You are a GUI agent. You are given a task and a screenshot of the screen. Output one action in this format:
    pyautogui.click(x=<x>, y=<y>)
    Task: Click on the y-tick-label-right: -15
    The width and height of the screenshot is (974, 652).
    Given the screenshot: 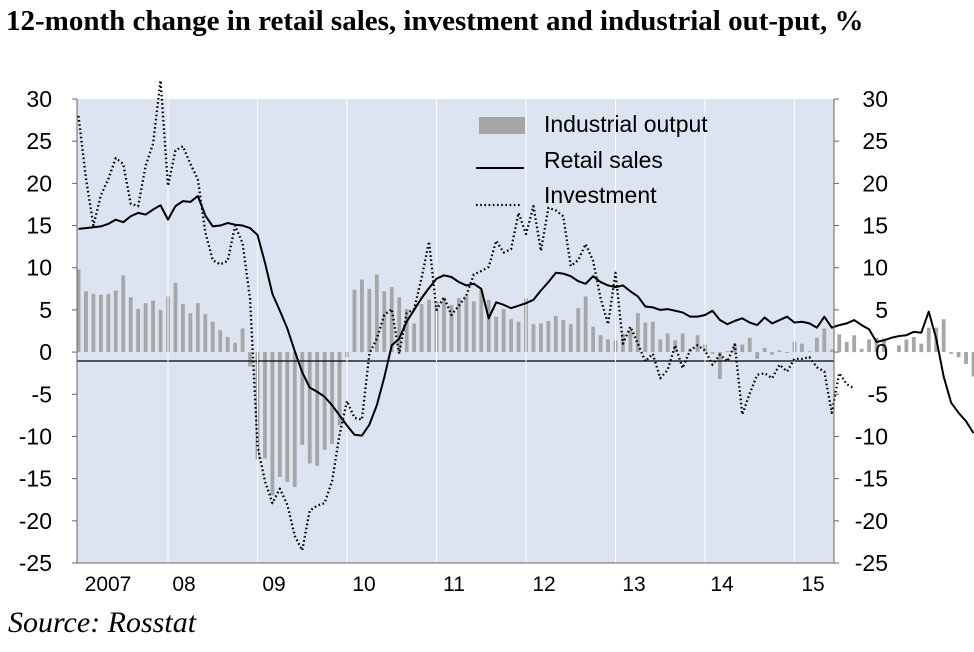 What is the action you would take?
    pyautogui.click(x=871, y=479)
    